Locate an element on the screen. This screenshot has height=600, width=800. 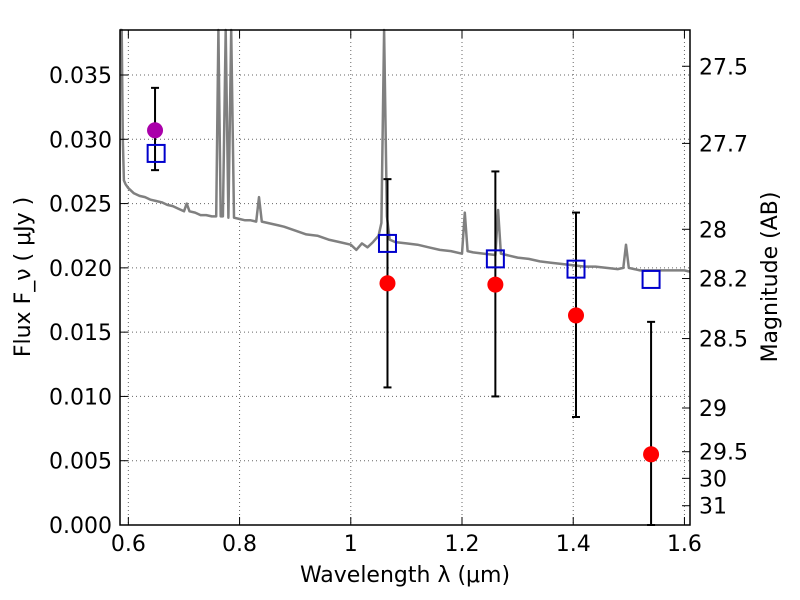
y-tick-label: 0.030 is located at coordinates (80, 140).